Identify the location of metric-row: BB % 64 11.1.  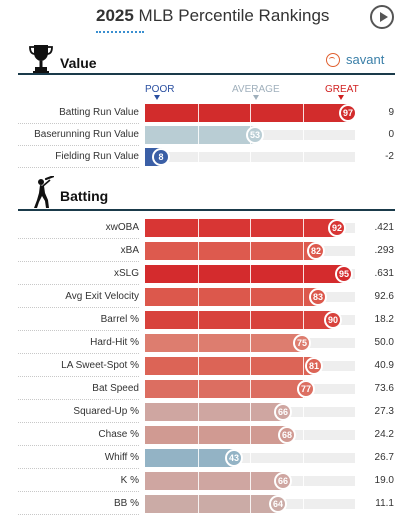
(202, 505).